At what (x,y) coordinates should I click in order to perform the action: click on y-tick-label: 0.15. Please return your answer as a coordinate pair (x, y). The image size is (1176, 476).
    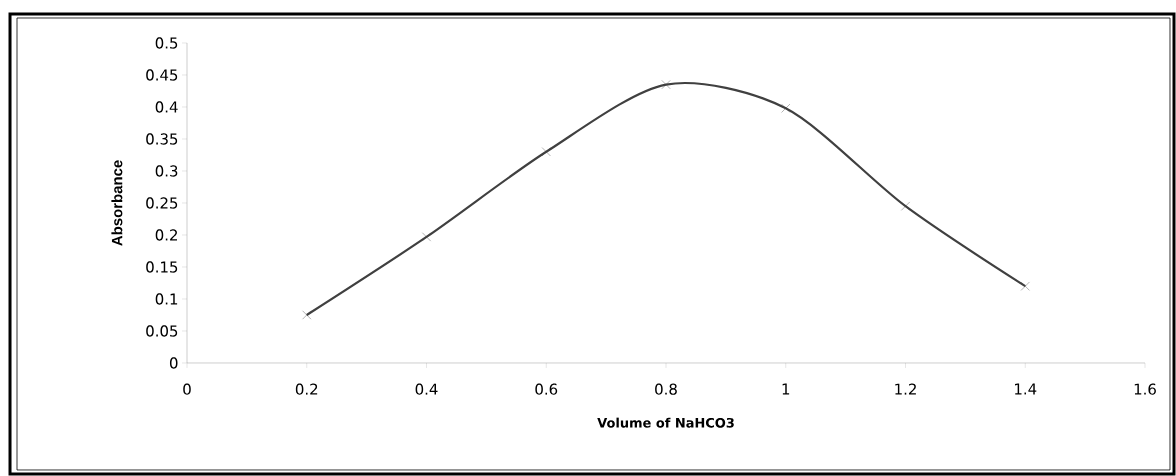
    Looking at the image, I should click on (162, 267).